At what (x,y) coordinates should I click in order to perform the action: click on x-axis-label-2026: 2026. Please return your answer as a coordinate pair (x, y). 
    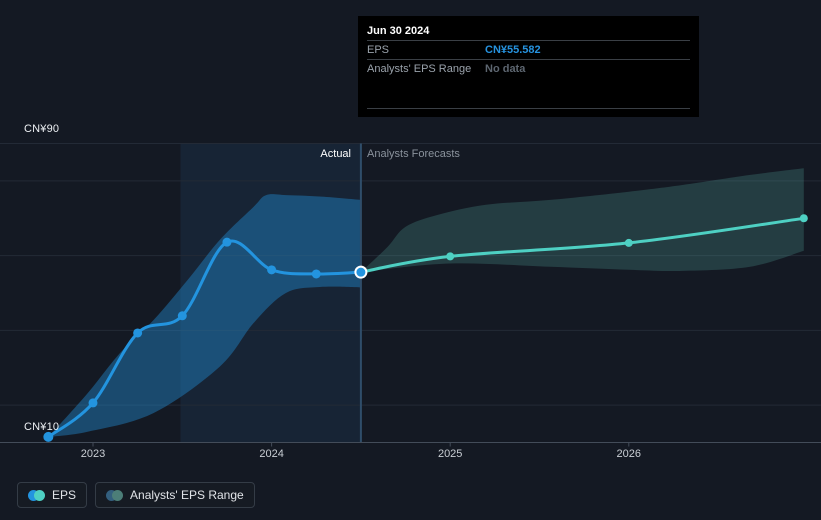
    Looking at the image, I should click on (629, 454).